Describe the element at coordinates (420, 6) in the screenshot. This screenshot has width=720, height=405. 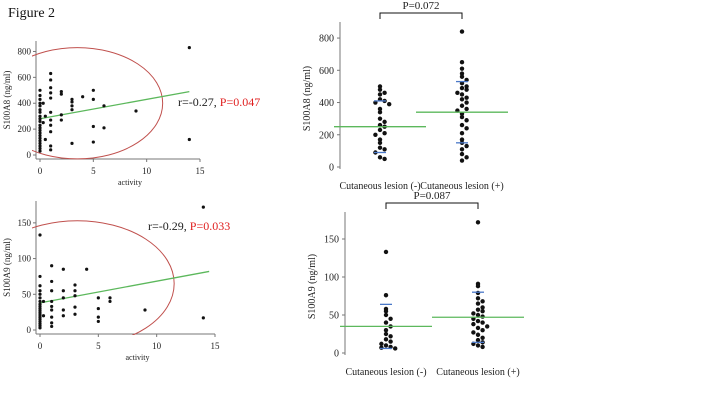
I see `p2-p-value: P=0.072` at that location.